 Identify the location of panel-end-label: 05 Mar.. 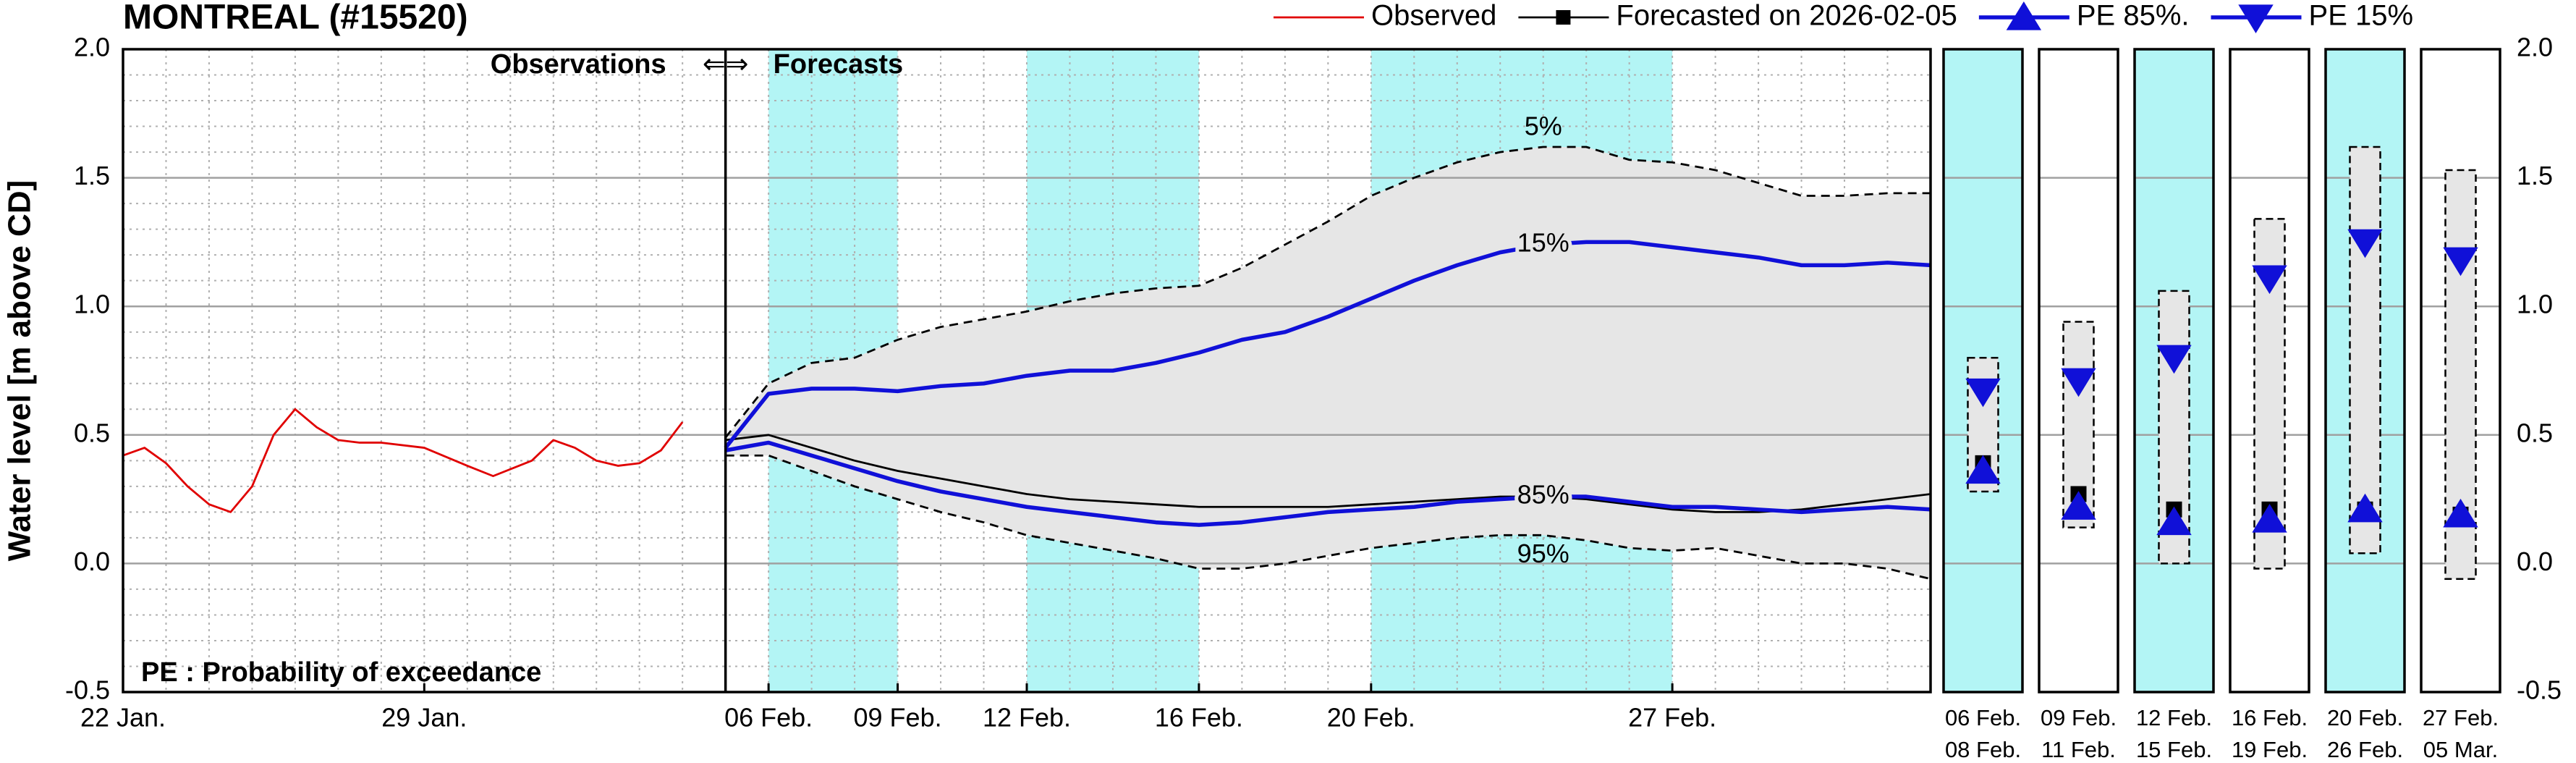
(2460, 749).